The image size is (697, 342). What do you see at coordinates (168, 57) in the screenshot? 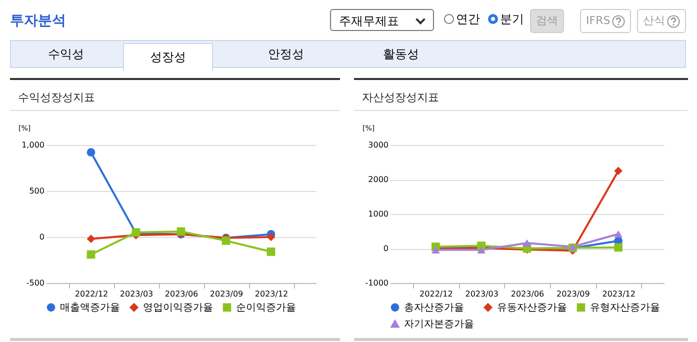
I see `text: 성장성` at bounding box center [168, 57].